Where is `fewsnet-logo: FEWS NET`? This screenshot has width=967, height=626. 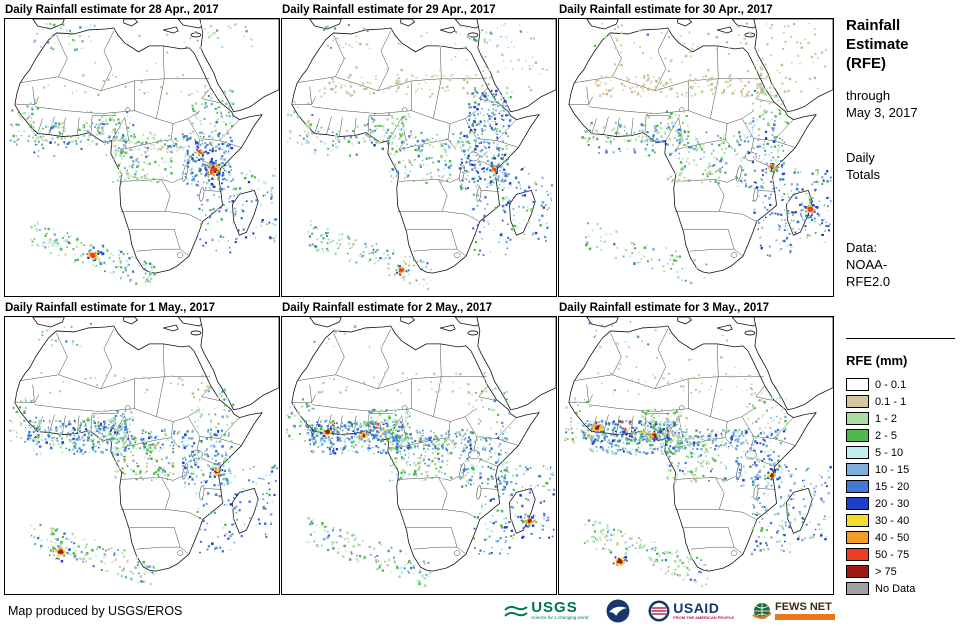 fewsnet-logo: FEWS NET is located at coordinates (793, 611).